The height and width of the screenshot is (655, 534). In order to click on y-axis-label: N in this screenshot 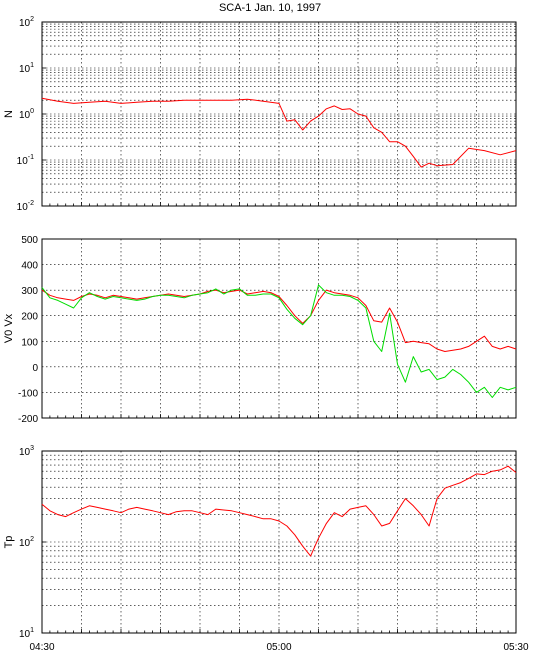, I will do `click(9, 114)`.